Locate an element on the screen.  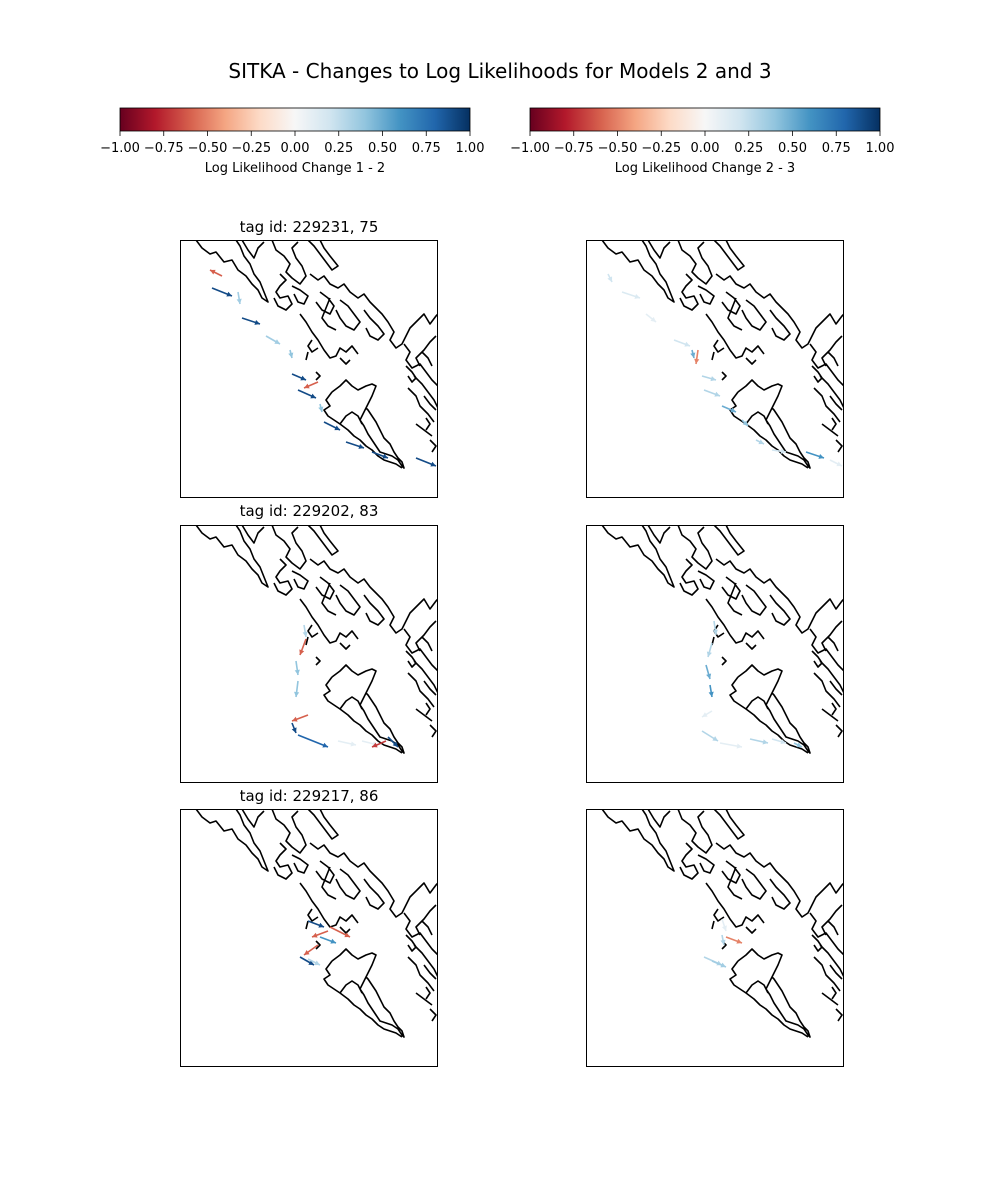
colorbar-1-gradient is located at coordinates (295, 119).